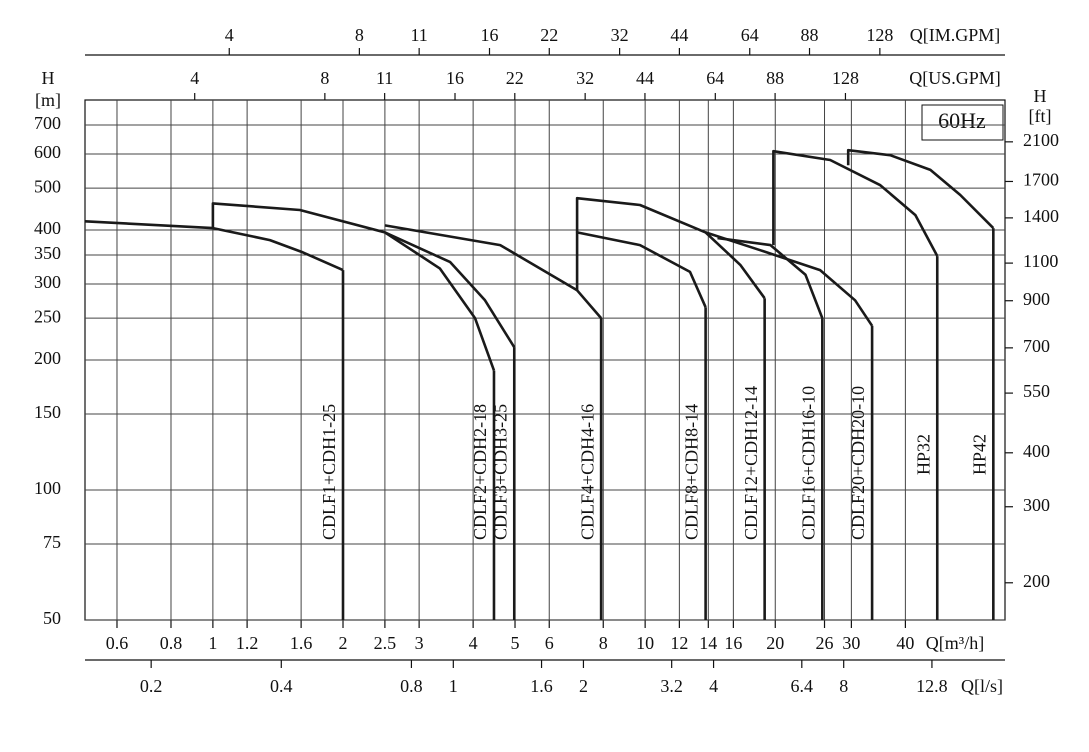 The image size is (1089, 752). What do you see at coordinates (329, 472) in the screenshot?
I see `series-label: CDLF1+CDH1-25` at bounding box center [329, 472].